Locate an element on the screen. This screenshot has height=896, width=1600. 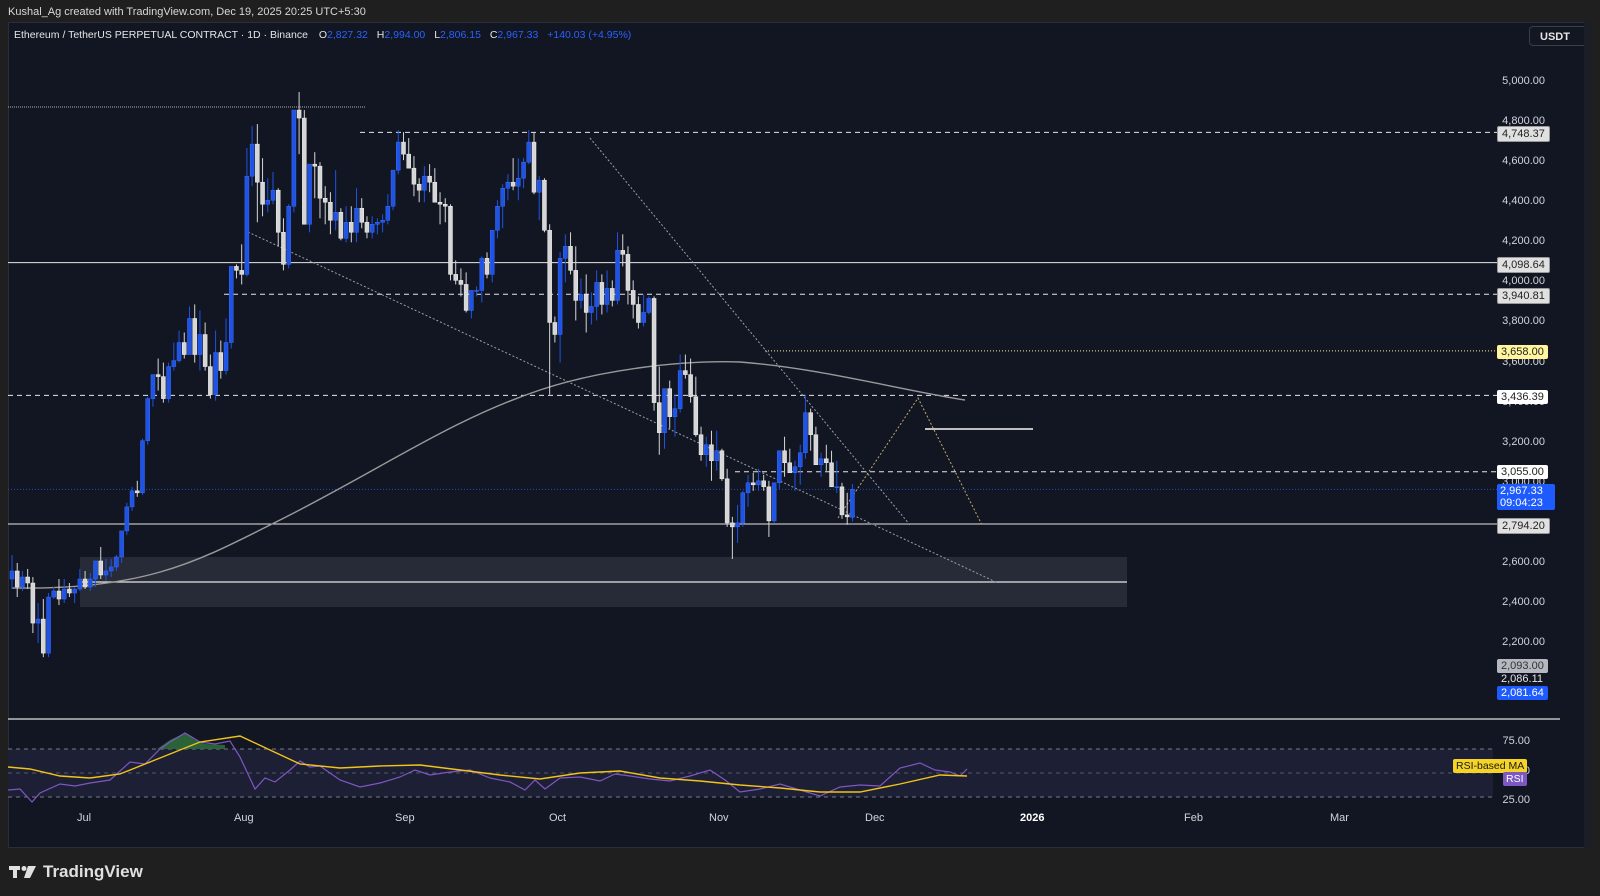
low-label: L is located at coordinates (437, 35).